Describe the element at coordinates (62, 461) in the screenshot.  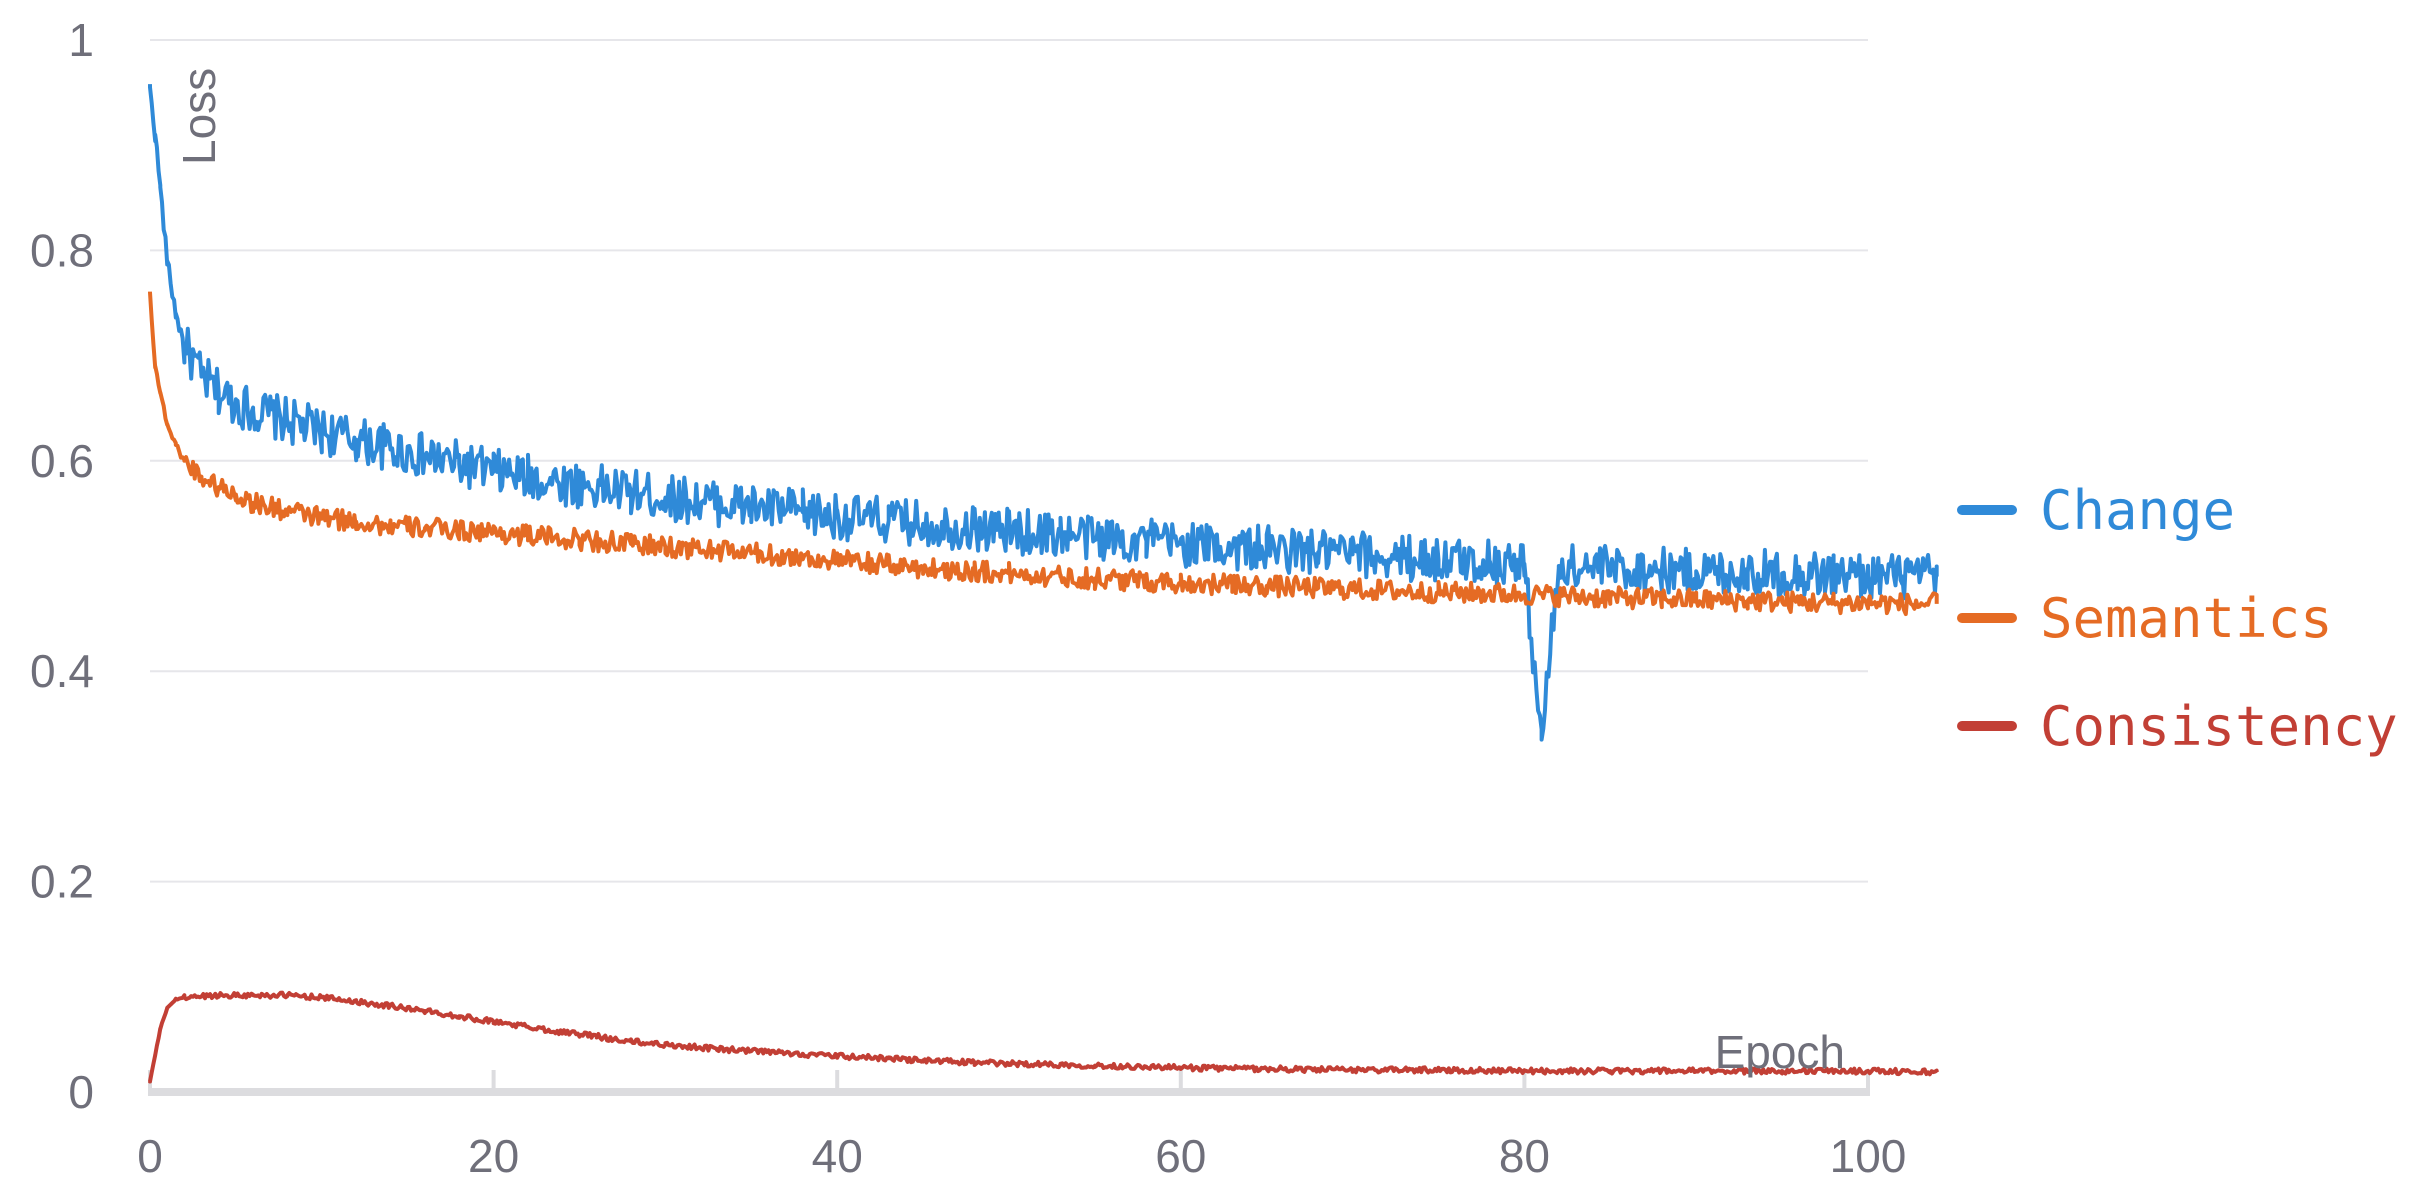
I see `y-tick-label: 0.6` at that location.